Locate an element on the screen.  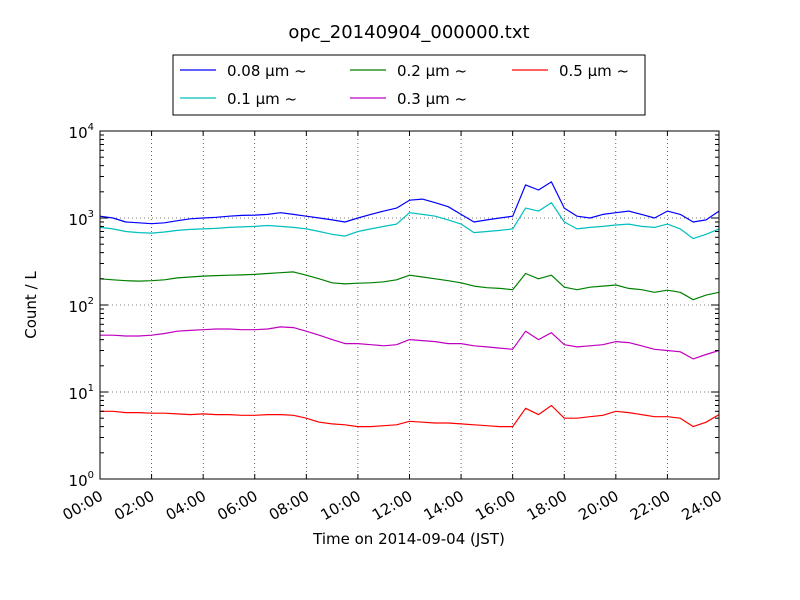
x-tick-label: 00:00 is located at coordinates (83, 505).